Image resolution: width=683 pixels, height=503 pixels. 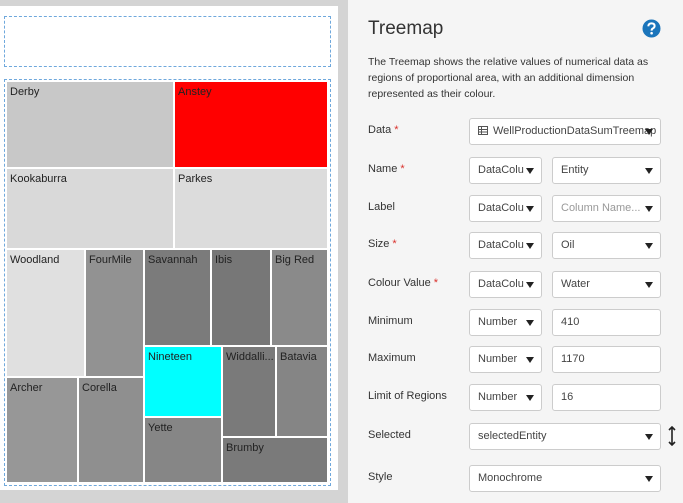 I want to click on value-text: WellProductionDataSumTreemap, so click(x=575, y=131).